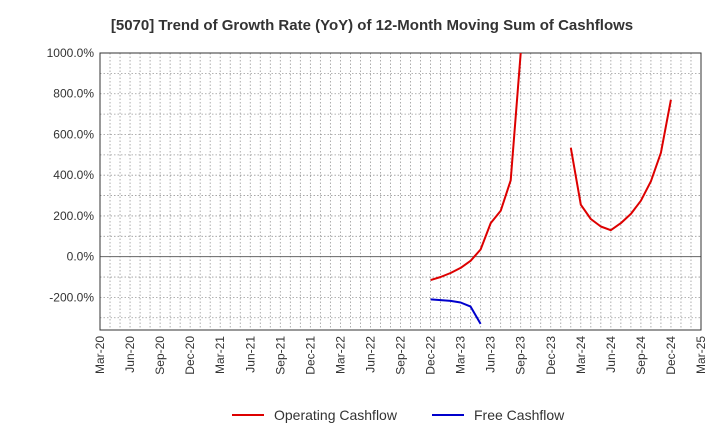 This screenshot has height=440, width=720. What do you see at coordinates (521, 355) in the screenshot?
I see `x-tick-label: Sep-23` at bounding box center [521, 355].